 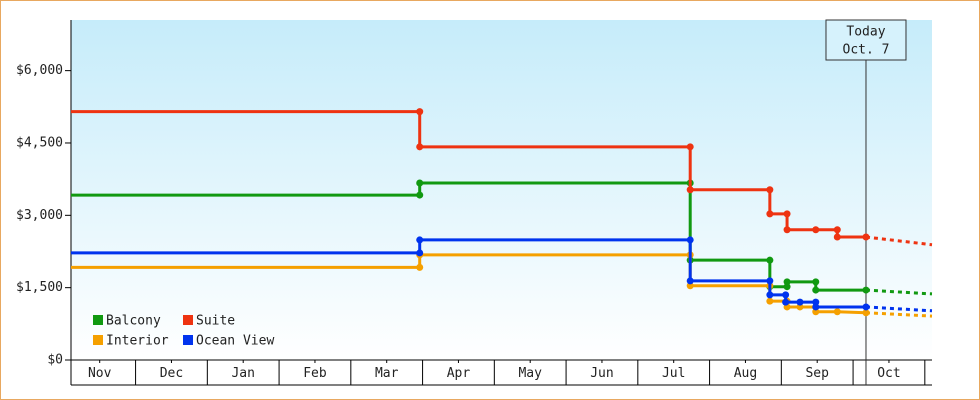 What do you see at coordinates (215, 321) in the screenshot?
I see `legend-label: Suite` at bounding box center [215, 321].